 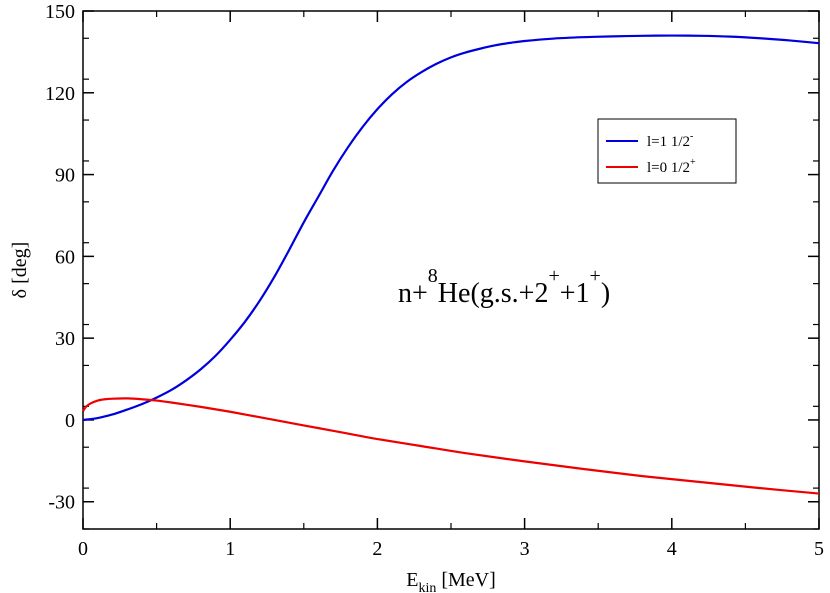 I want to click on legend-box, so click(x=667, y=151).